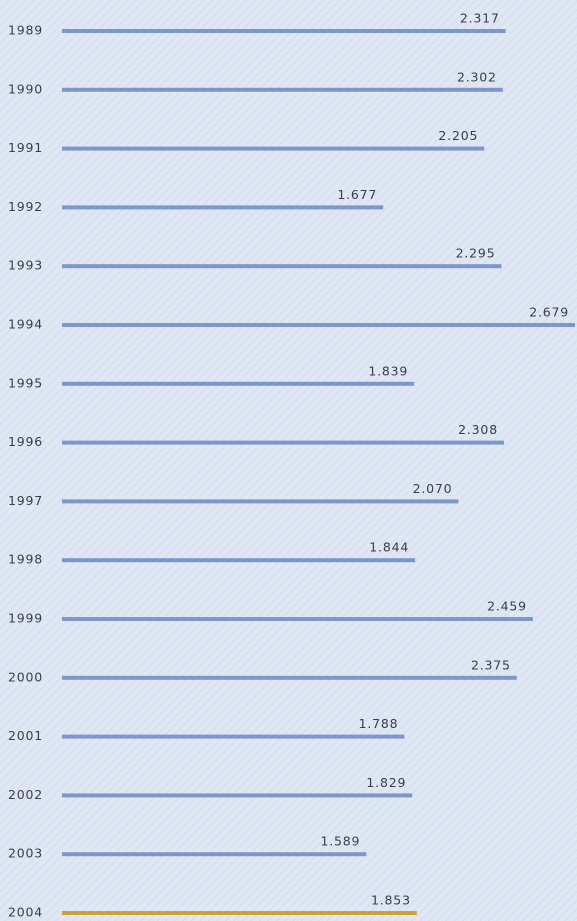  I want to click on value-label: 2.308, so click(478, 429).